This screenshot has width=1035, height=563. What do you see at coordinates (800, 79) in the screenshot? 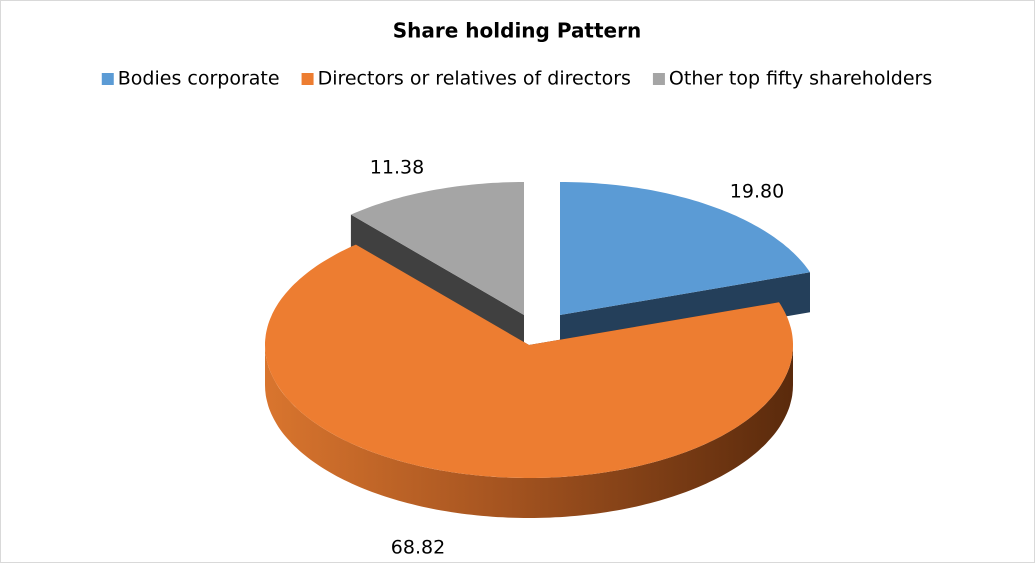
I see `legend-label: Other top fifty shareholders` at bounding box center [800, 79].